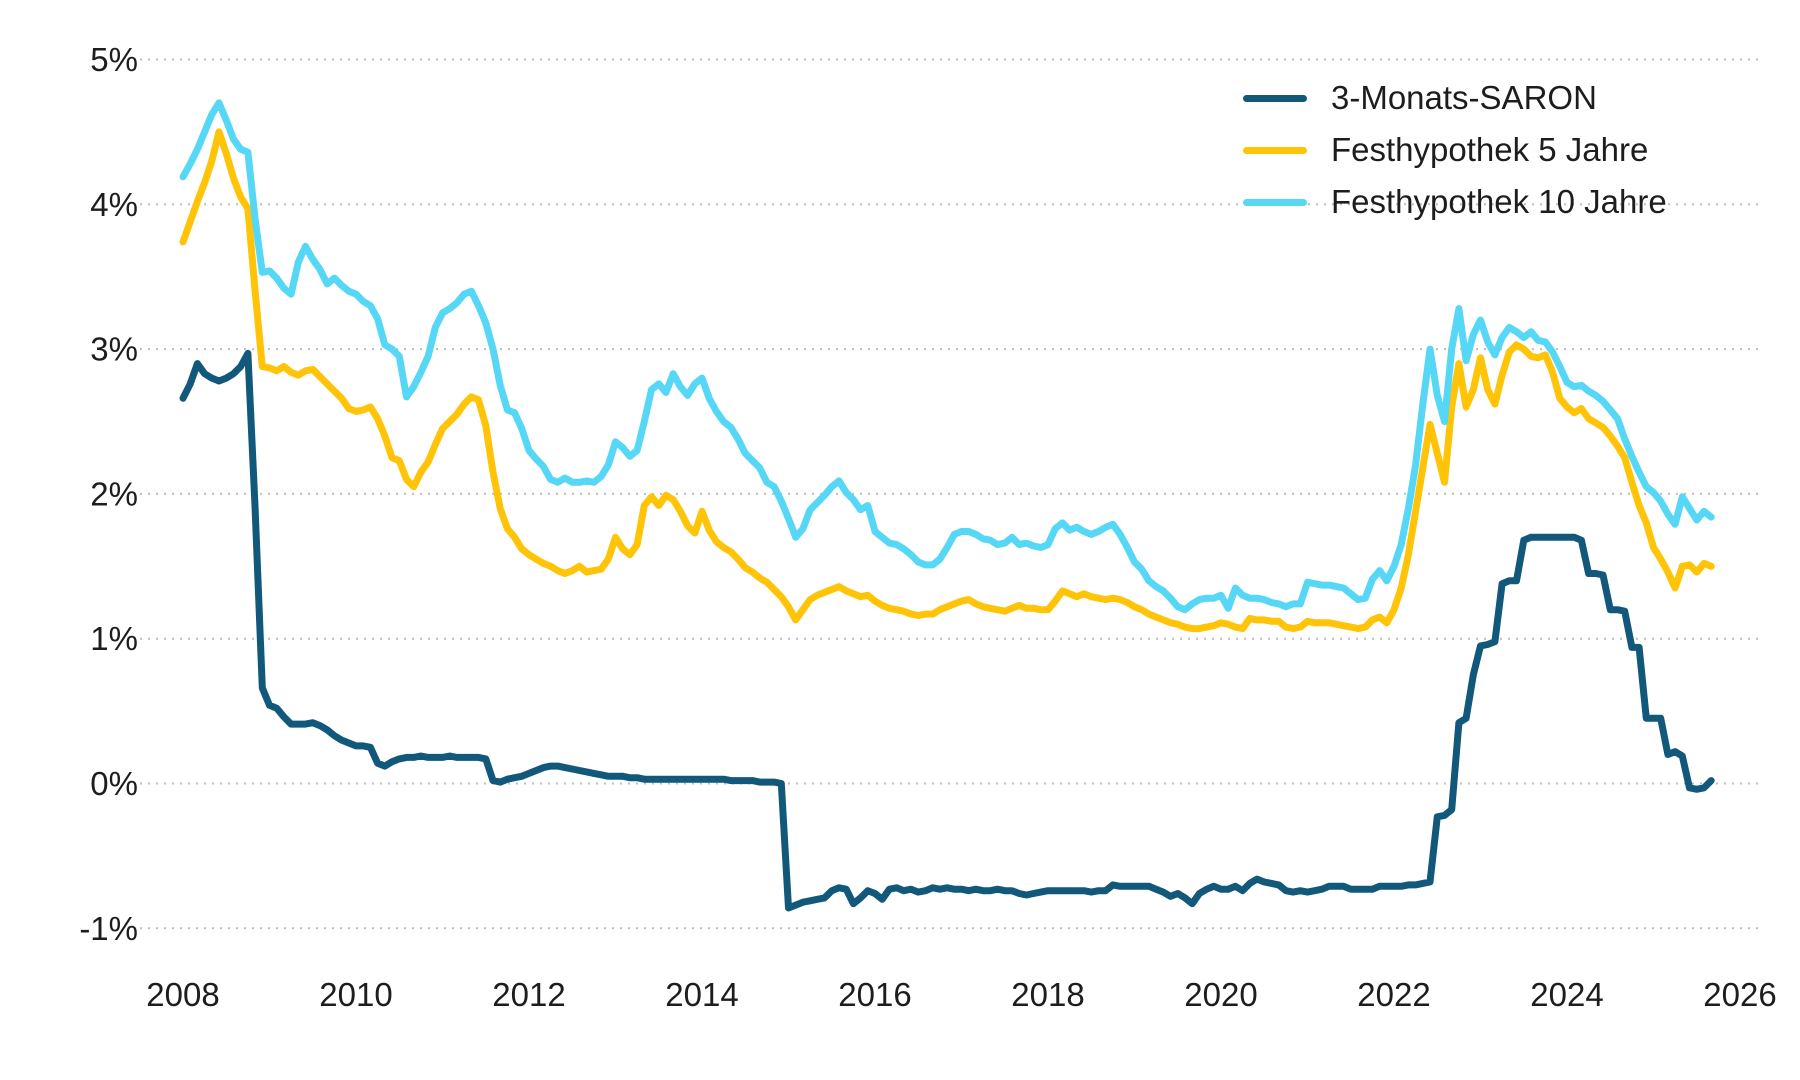  I want to click on legend-item-fest10: Festhypothek 10 Jahre, so click(1455, 202).